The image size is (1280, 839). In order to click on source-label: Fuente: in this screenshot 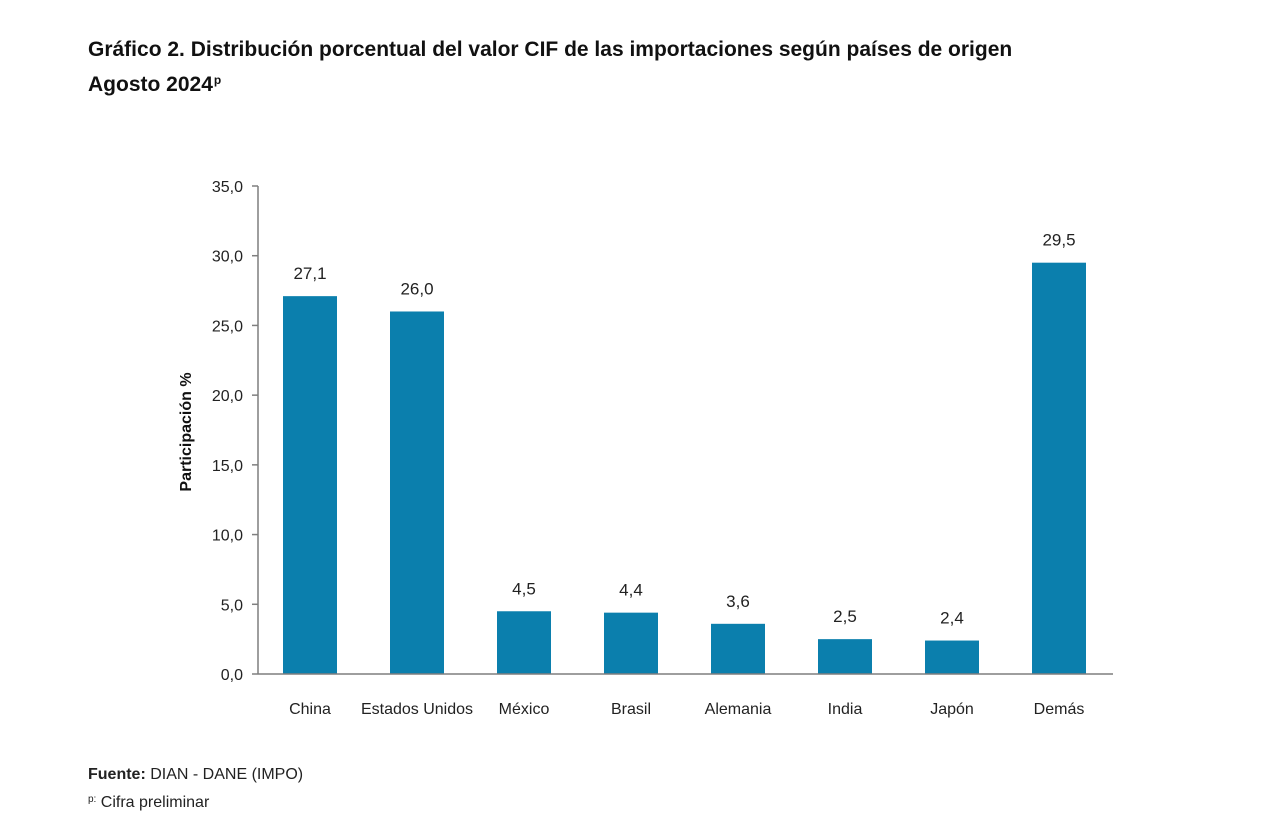, I will do `click(117, 774)`.